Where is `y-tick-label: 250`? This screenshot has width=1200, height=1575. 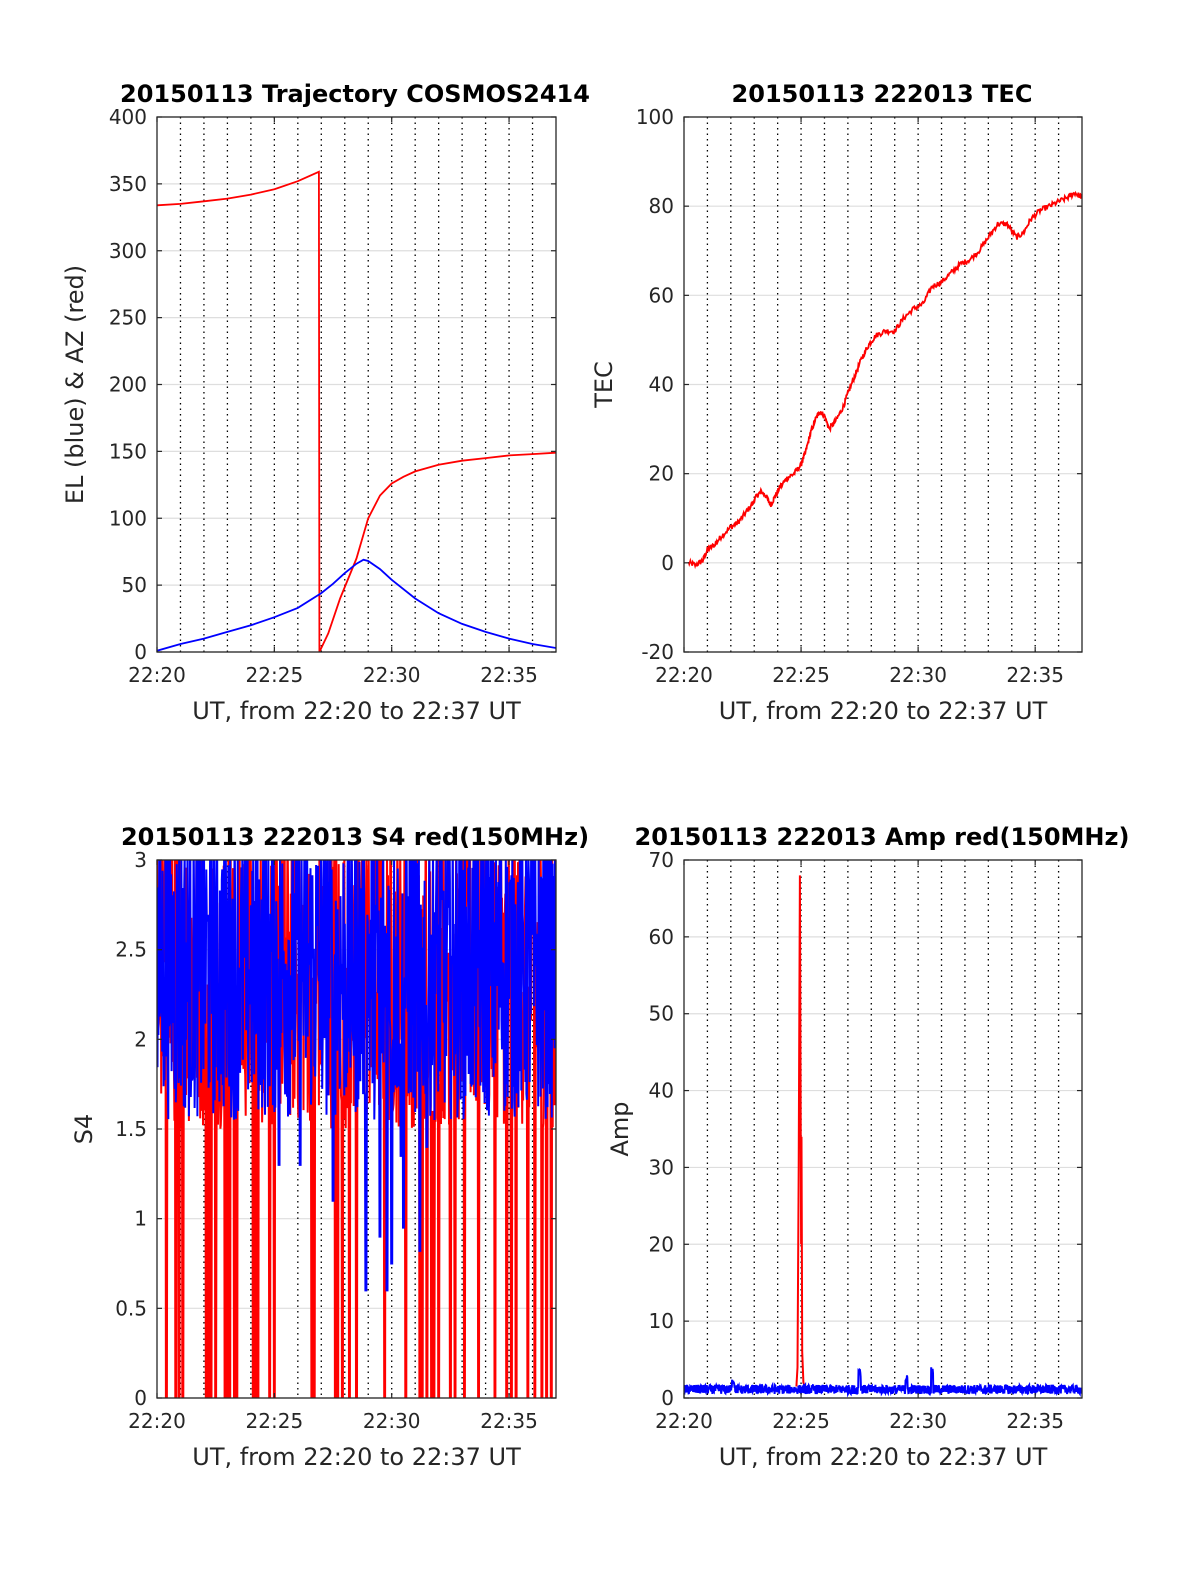
y-tick-label: 250 is located at coordinates (128, 318).